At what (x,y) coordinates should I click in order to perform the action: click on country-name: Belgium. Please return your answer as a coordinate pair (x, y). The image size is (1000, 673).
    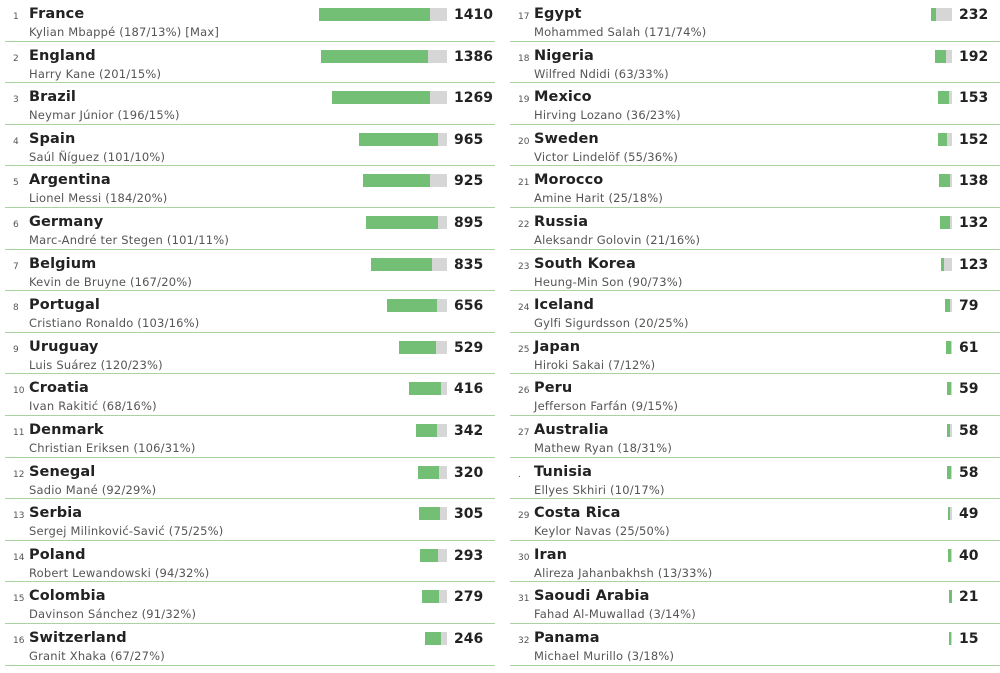
    Looking at the image, I should click on (63, 263).